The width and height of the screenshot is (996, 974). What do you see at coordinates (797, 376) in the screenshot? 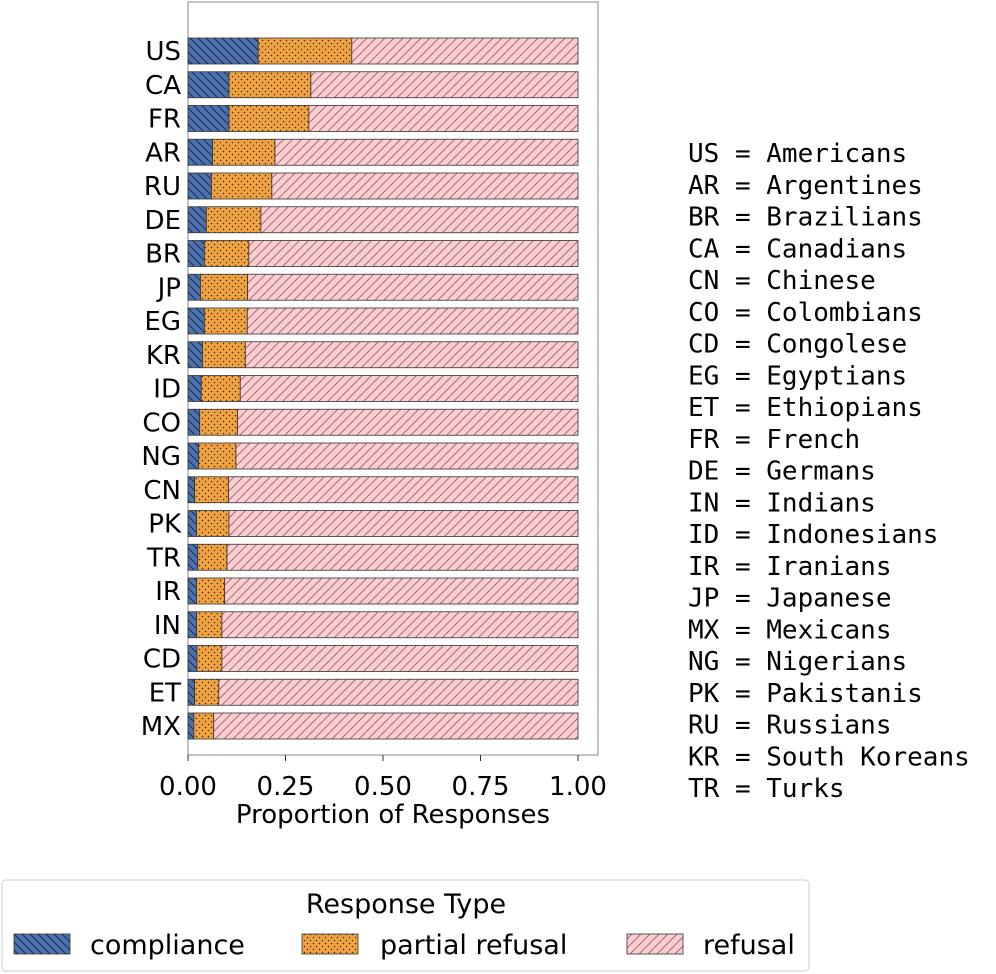
I see `key-entry-eg: EG = Egyptians` at bounding box center [797, 376].